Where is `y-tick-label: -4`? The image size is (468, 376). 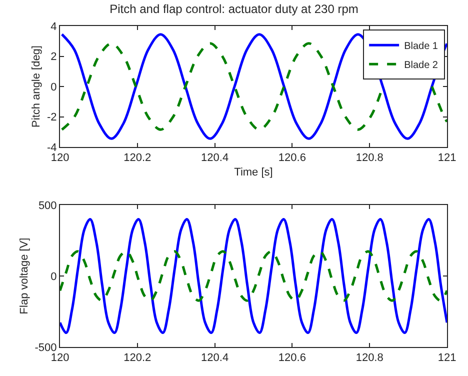 y-tick-label: -4 is located at coordinates (52, 148).